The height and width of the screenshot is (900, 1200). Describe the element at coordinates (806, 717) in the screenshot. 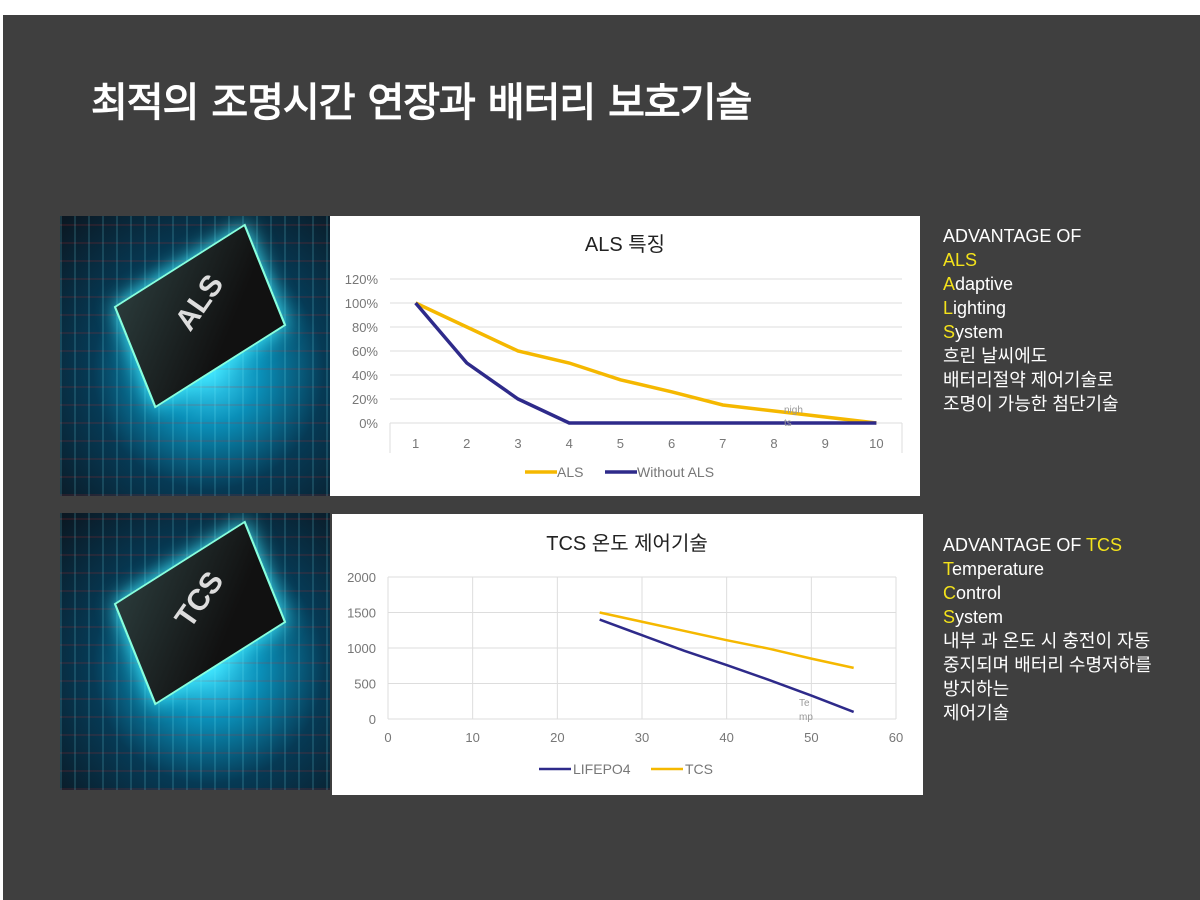

I see `annotation: mp` at that location.